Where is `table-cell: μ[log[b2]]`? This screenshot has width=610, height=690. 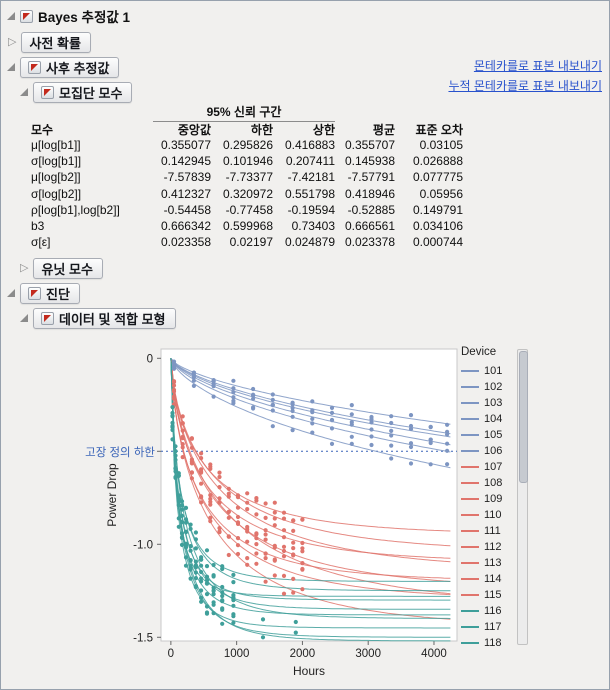
table-cell: μ[log[b2]] is located at coordinates (56, 177).